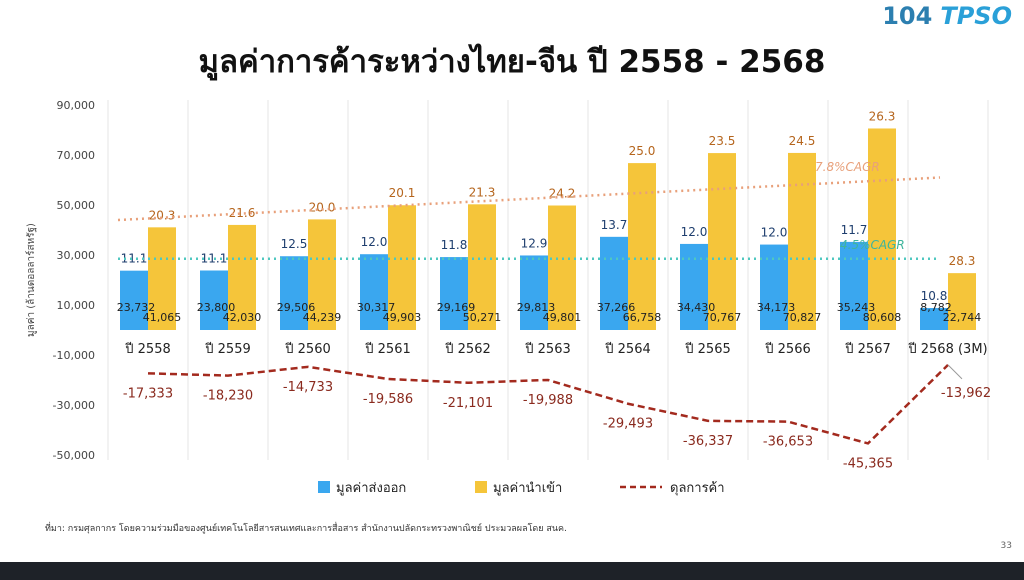 This screenshot has height=580, width=1024. Describe the element at coordinates (707, 349) in the screenshot. I see `x-tick-label: ปี 2565` at that location.